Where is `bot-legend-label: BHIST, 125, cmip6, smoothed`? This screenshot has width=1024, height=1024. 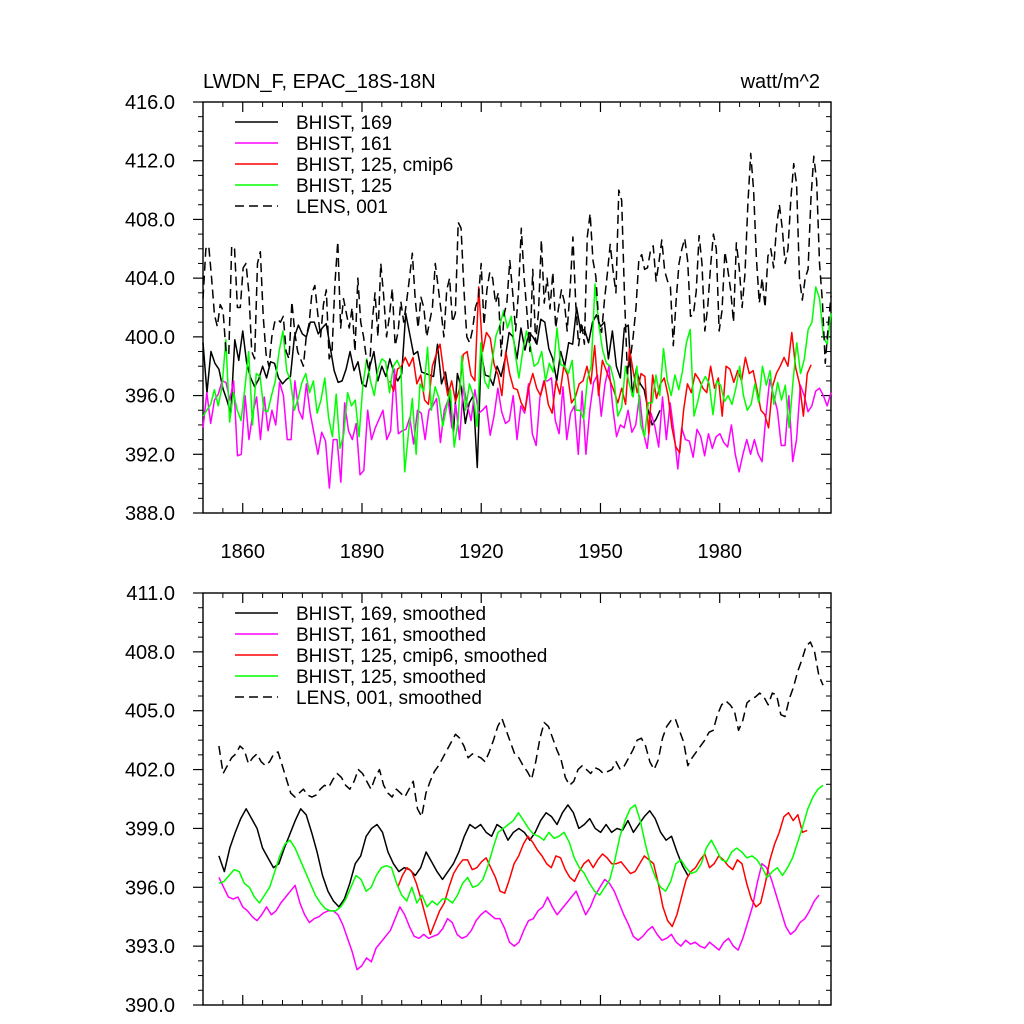
bot-legend-label: BHIST, 125, cmip6, smoothed is located at coordinates (421, 656).